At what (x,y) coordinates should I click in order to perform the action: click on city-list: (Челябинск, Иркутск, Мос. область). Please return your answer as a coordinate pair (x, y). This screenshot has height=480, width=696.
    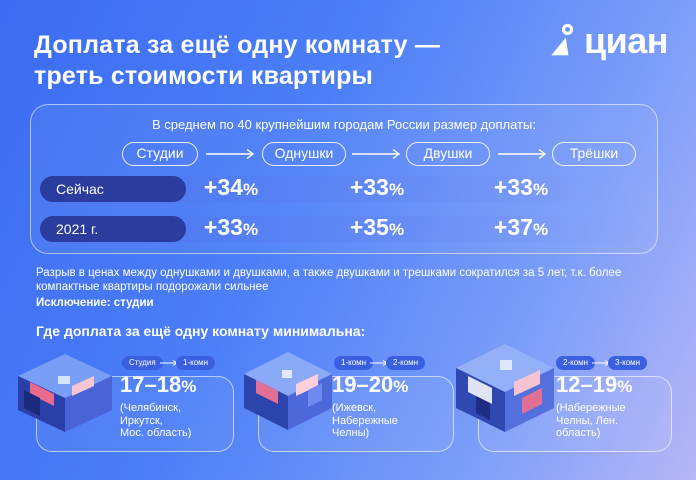
    Looking at the image, I should click on (156, 420).